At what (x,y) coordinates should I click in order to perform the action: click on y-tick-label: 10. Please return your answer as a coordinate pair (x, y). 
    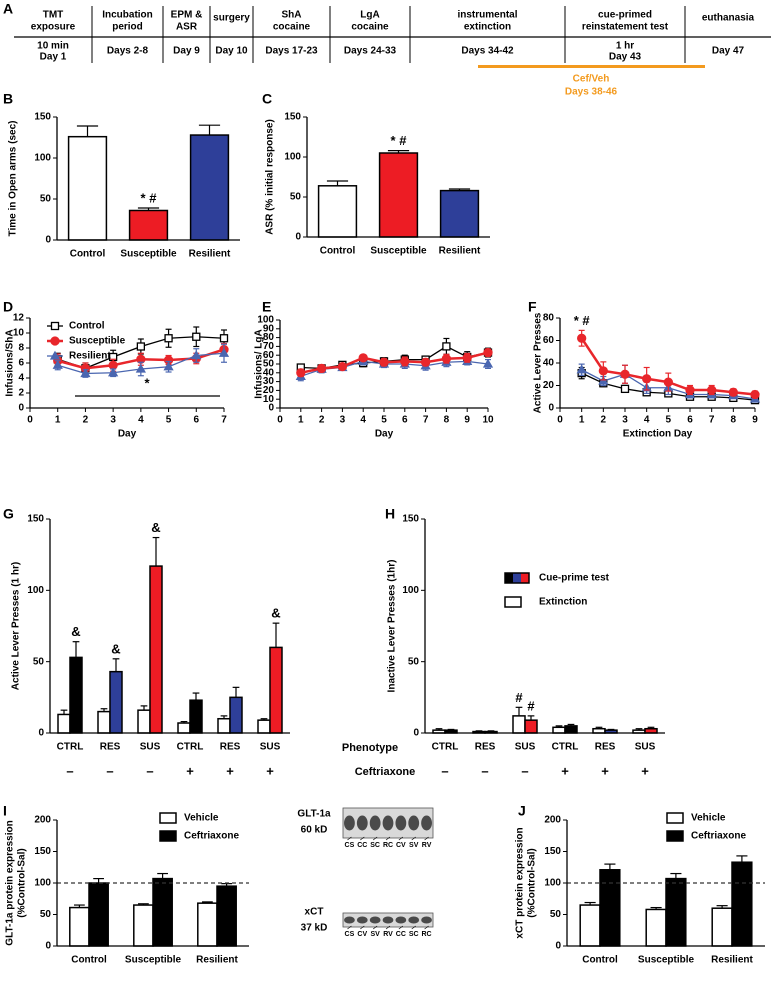
    Looking at the image, I should click on (19, 333).